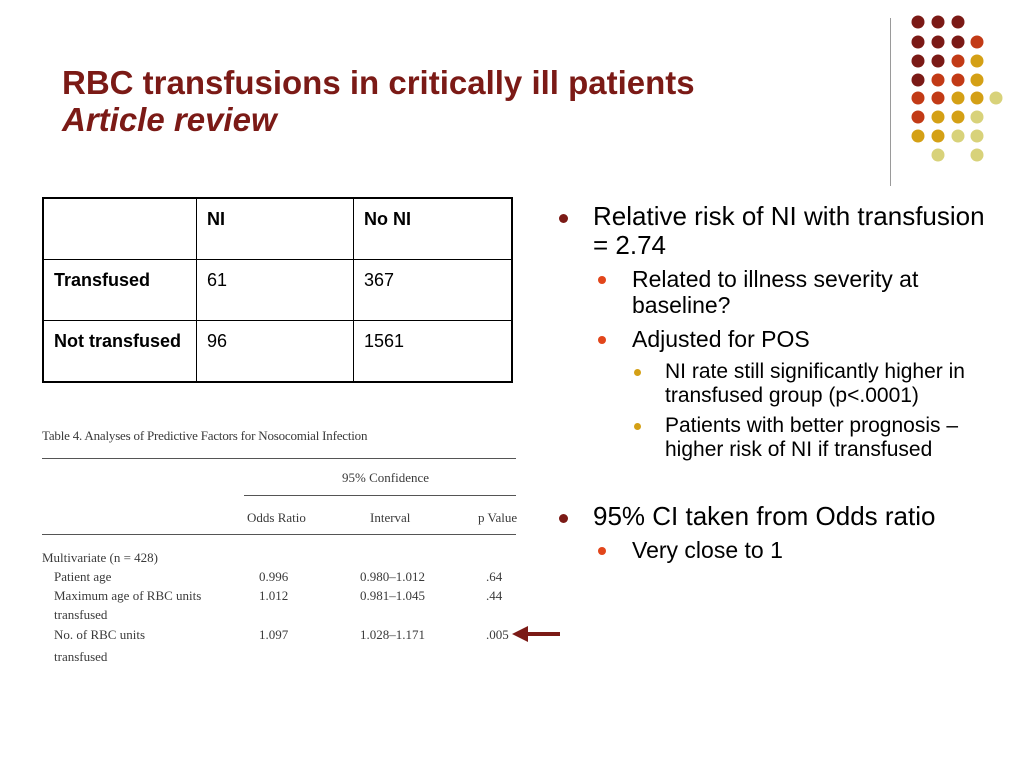  Describe the element at coordinates (392, 595) in the screenshot. I see `interval-value: 0.981–1.045` at that location.